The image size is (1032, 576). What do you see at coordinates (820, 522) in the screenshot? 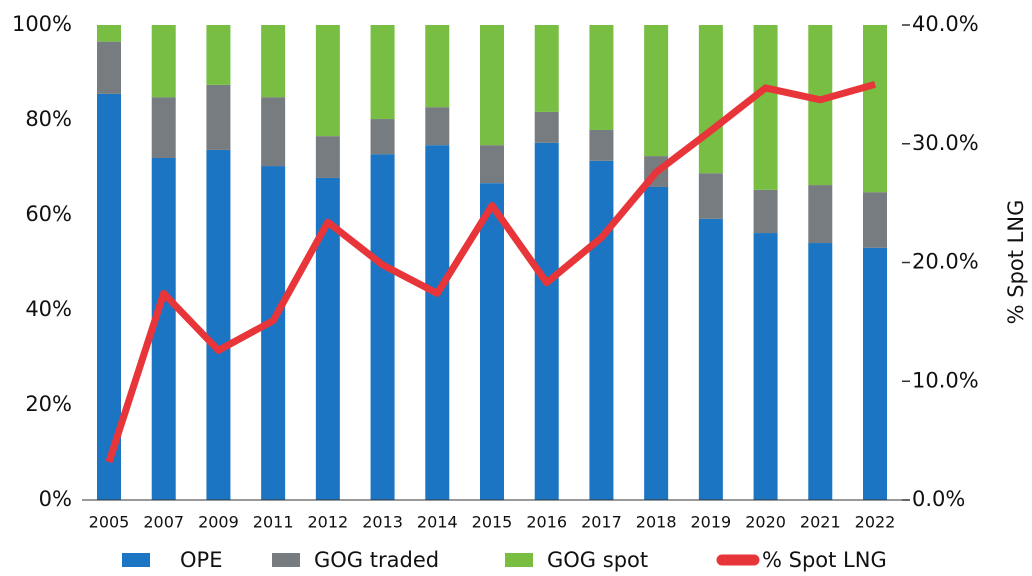
I see `x-tick-label: 2021` at bounding box center [820, 522].